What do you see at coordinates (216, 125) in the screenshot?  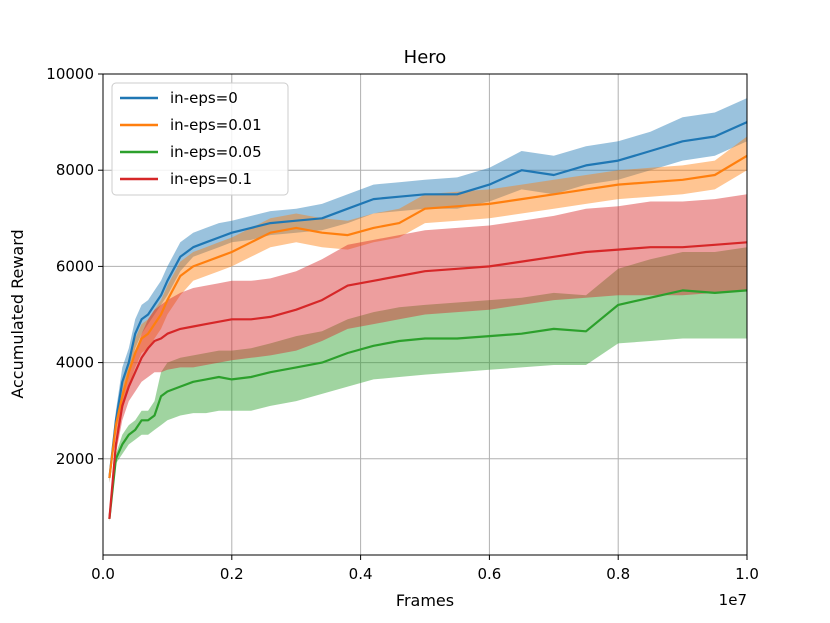 I see `legend-label: in-eps=0.01` at bounding box center [216, 125].